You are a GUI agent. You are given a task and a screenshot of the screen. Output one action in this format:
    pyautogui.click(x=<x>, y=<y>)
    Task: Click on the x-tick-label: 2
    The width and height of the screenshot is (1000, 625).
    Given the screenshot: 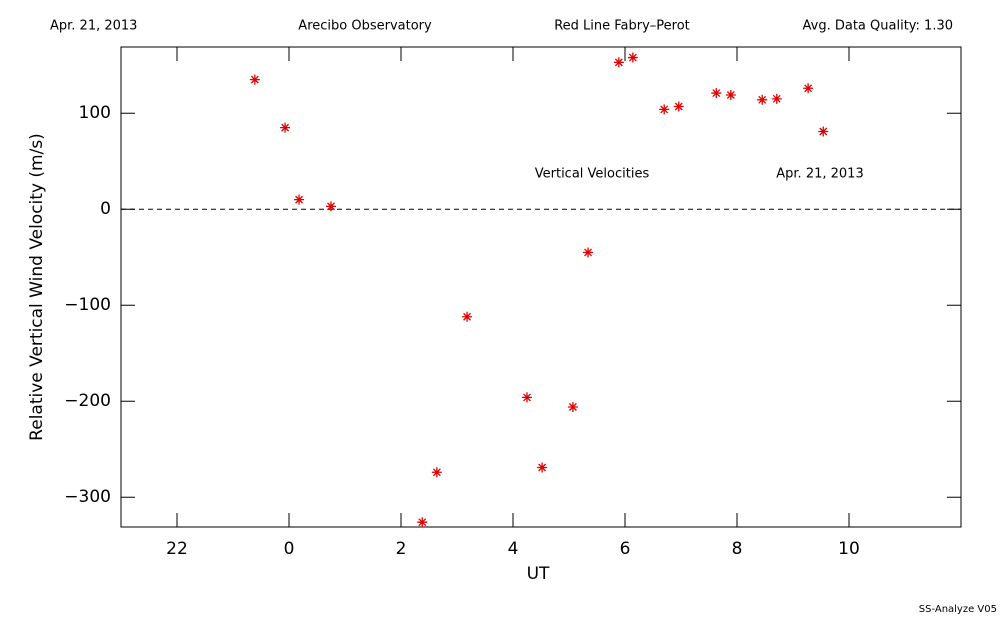 What is the action you would take?
    pyautogui.click(x=401, y=549)
    